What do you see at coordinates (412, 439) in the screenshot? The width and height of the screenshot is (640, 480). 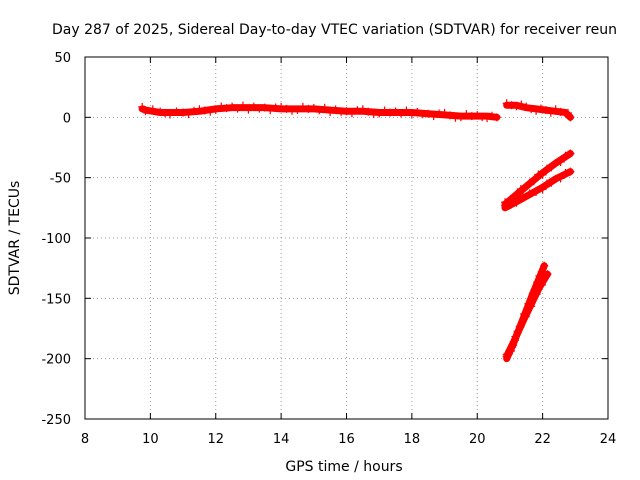 I see `x-tick-label: 18` at bounding box center [412, 439].